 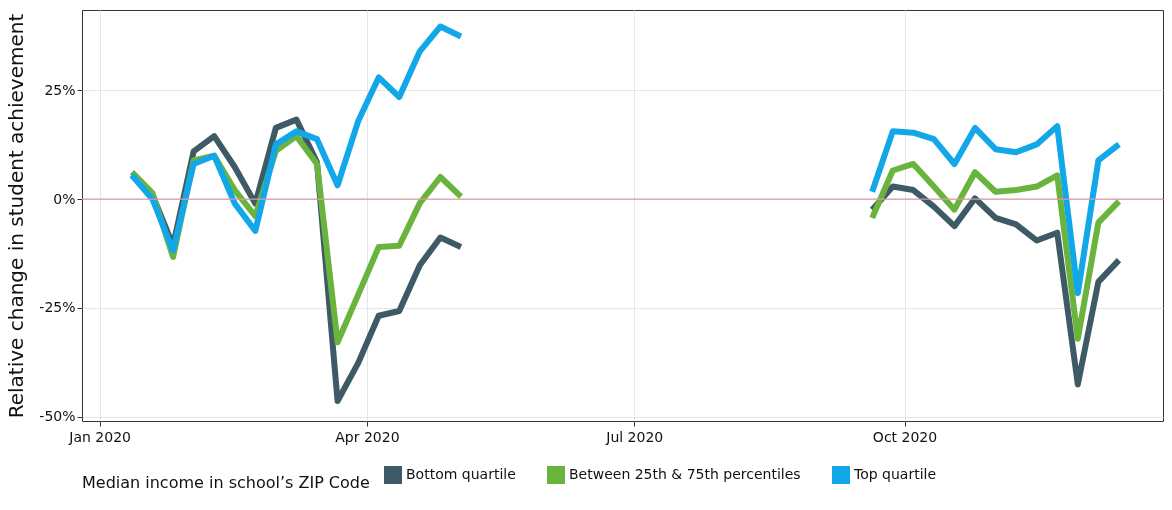 What do you see at coordinates (16, 216) in the screenshot?
I see `y-axis-title: Relative change in student achievement` at bounding box center [16, 216].